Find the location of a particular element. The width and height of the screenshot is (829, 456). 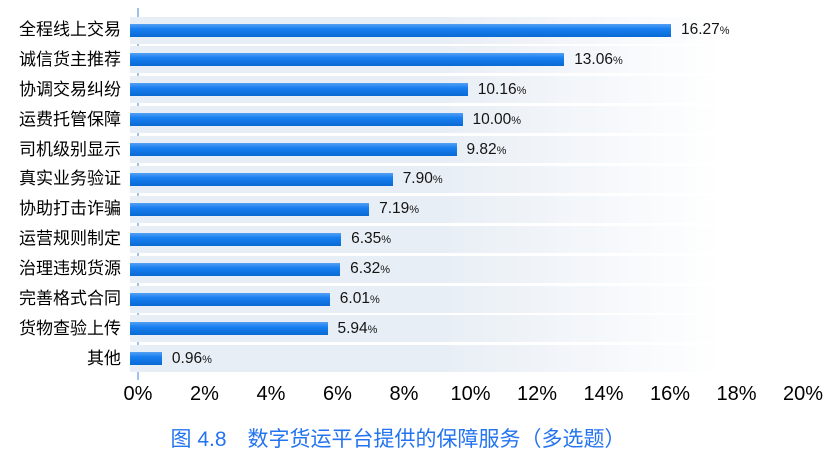

bar-plot-cell: 7.19% is located at coordinates (475, 209).